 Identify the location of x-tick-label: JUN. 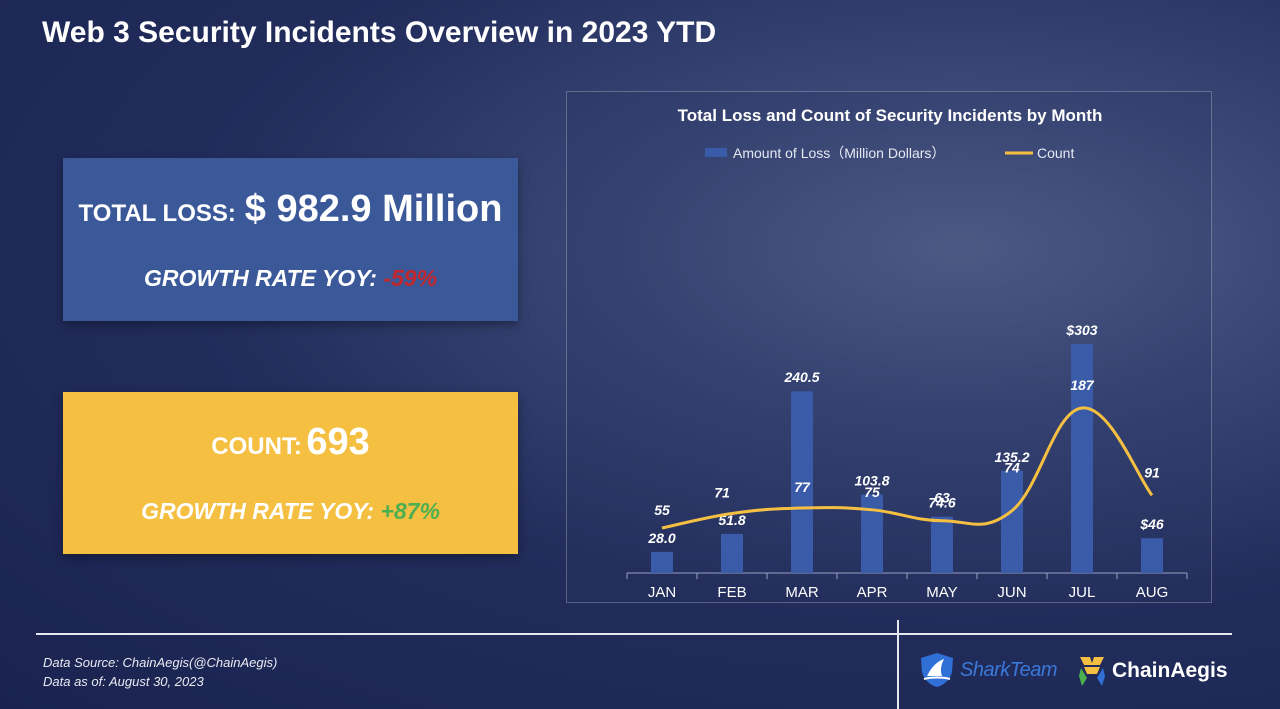
(1011, 592).